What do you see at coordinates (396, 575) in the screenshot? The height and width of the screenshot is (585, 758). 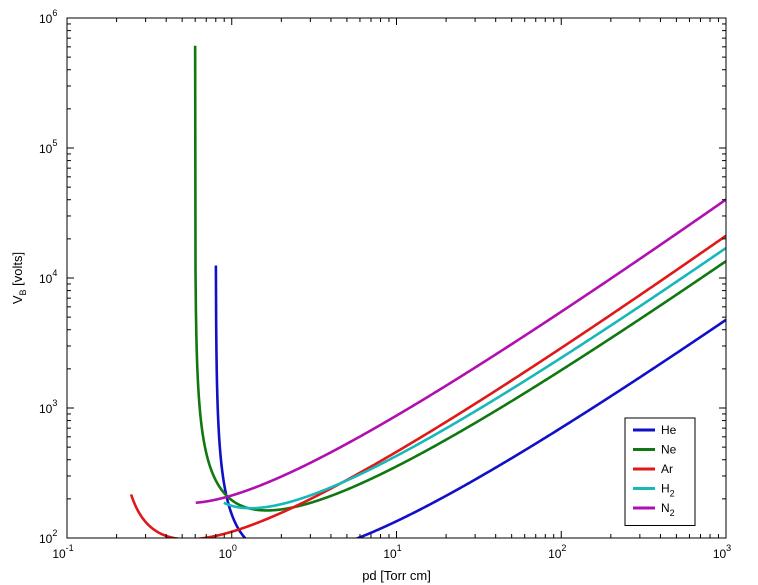 I see `x-axis-label: pd [Torr cm]` at bounding box center [396, 575].